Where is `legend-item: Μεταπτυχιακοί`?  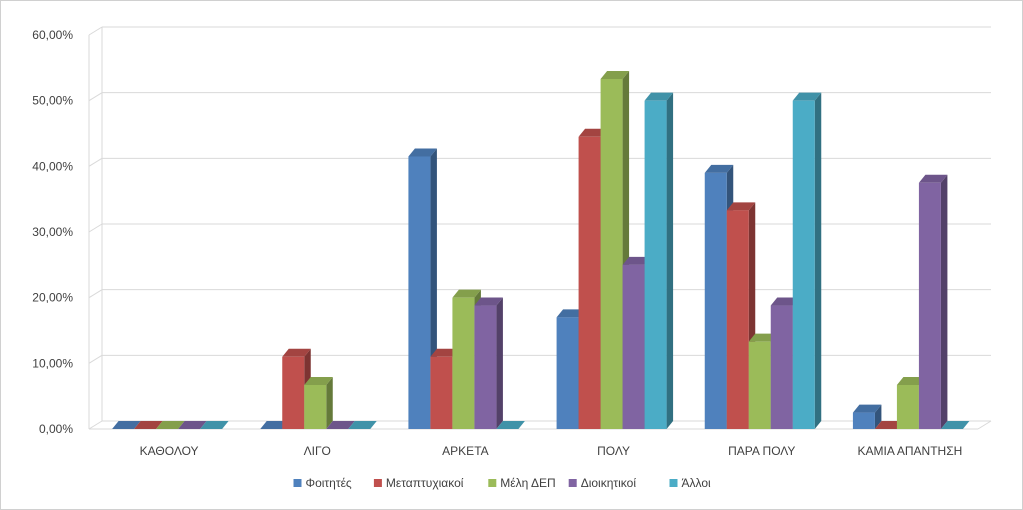 legend-item: Μεταπτυχιακοί is located at coordinates (418, 483).